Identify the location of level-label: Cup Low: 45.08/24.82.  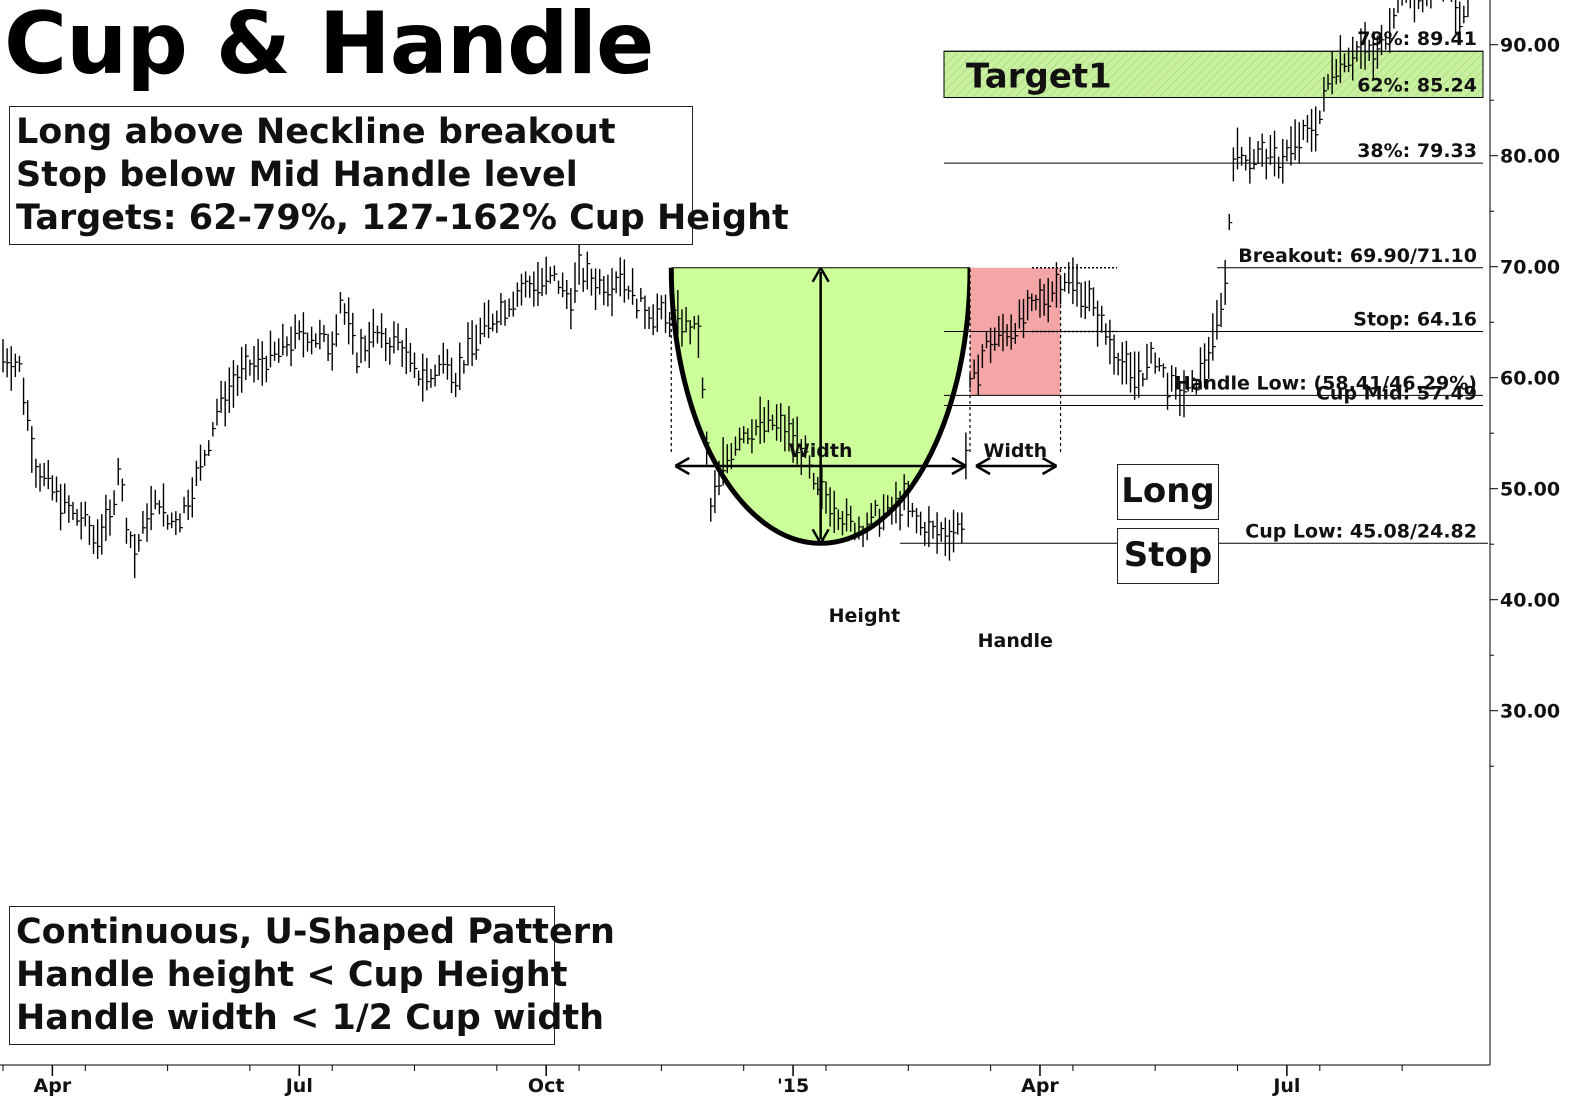
(1361, 531).